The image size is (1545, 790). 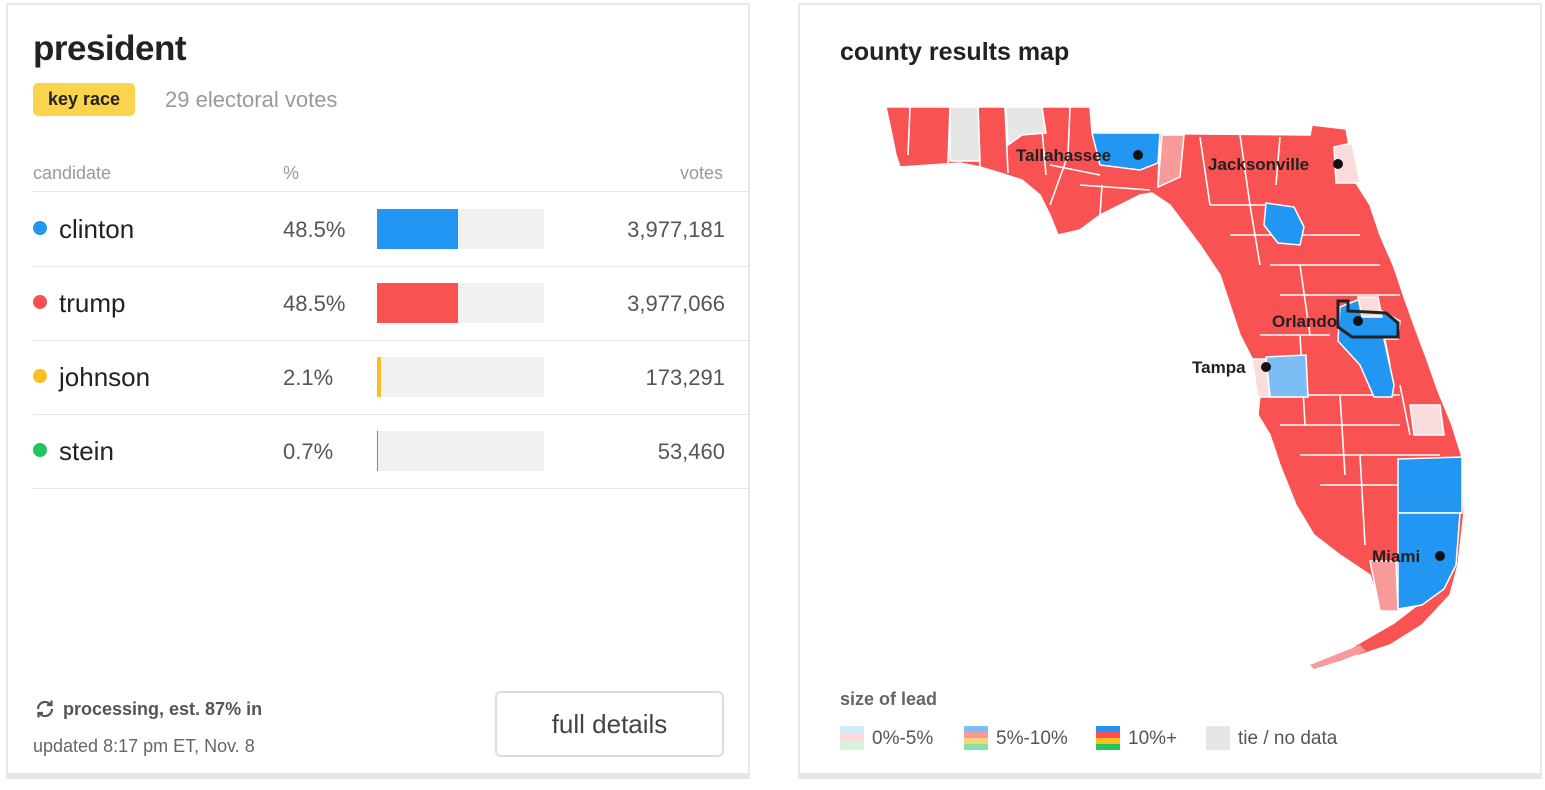 I want to click on city-tallahassee: Tallahassee, so click(x=1079, y=155).